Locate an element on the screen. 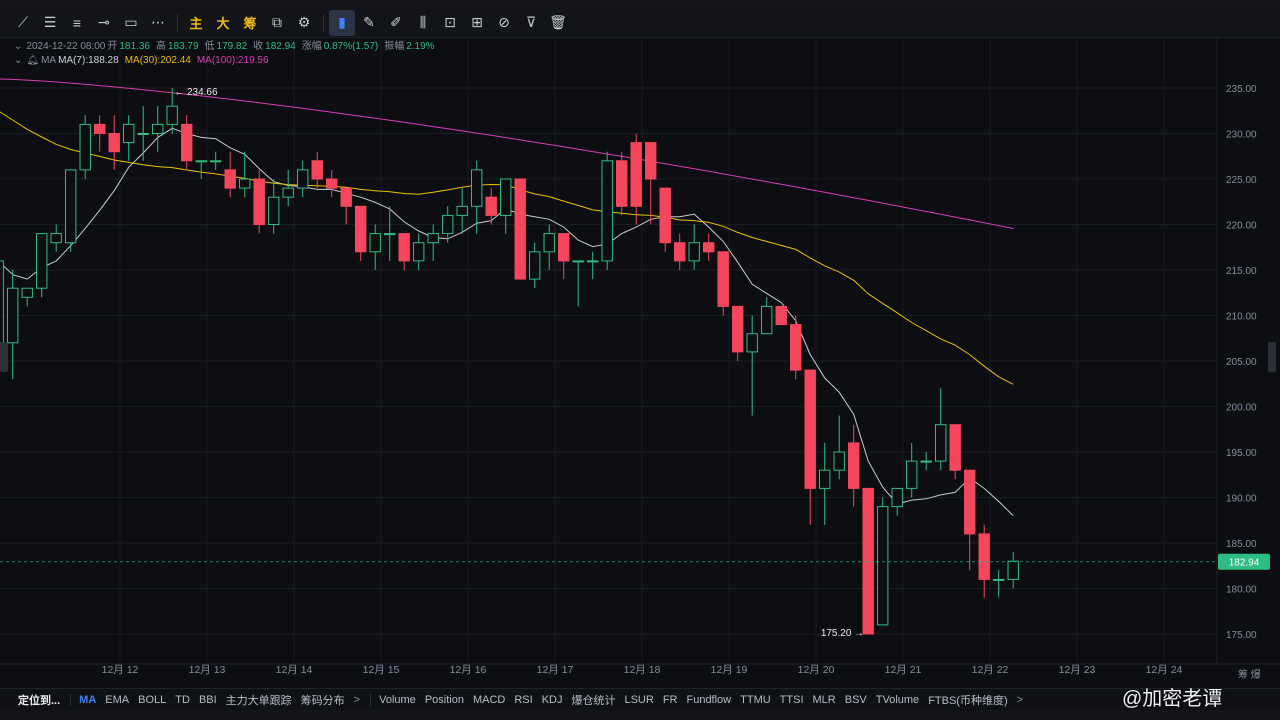 The image size is (1280, 720). bell-icon: 🔔︎ is located at coordinates (33, 60).